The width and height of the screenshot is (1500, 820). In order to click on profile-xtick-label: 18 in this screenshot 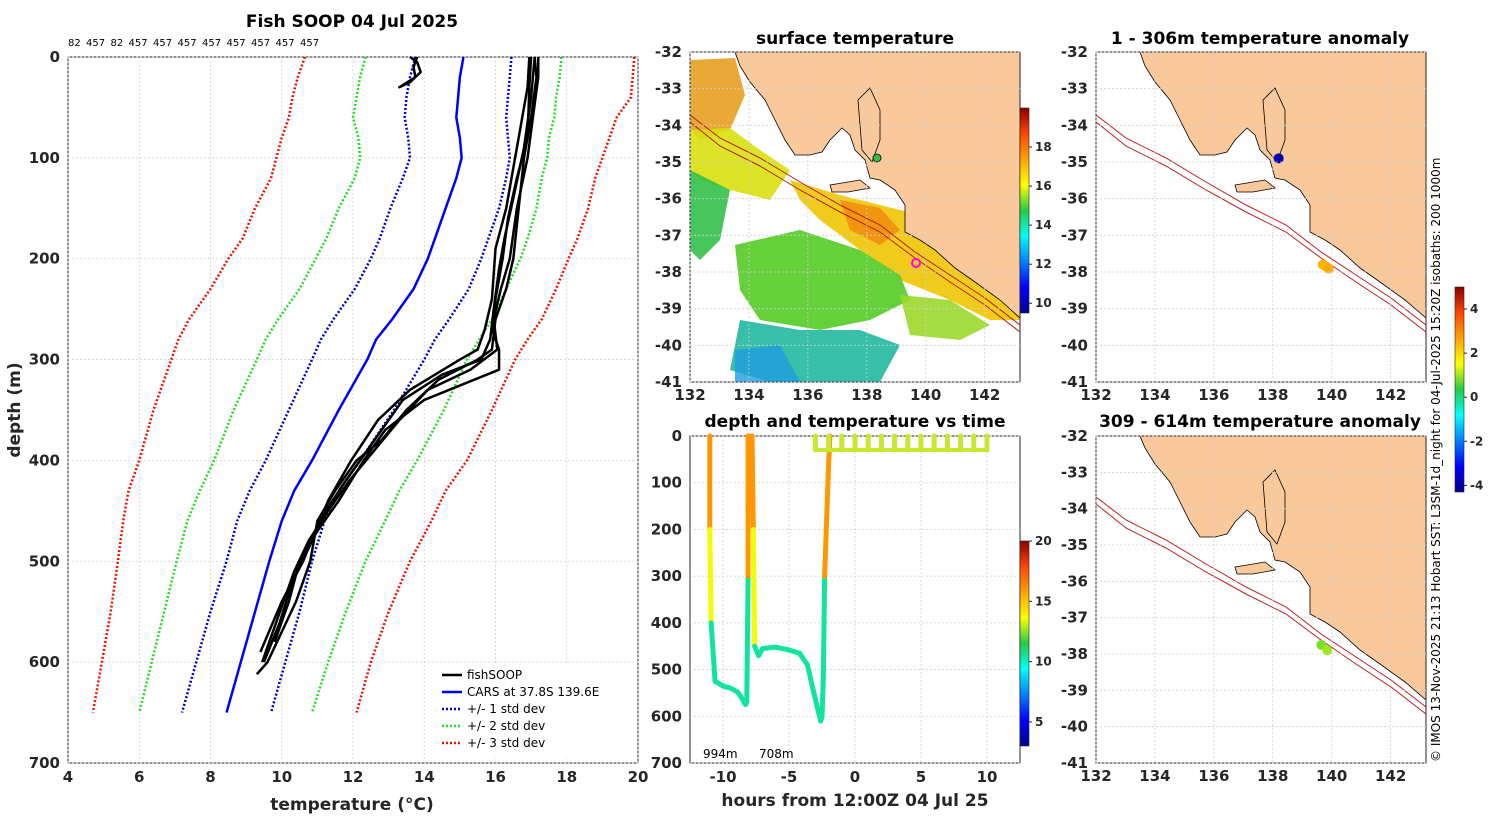, I will do `click(566, 777)`.